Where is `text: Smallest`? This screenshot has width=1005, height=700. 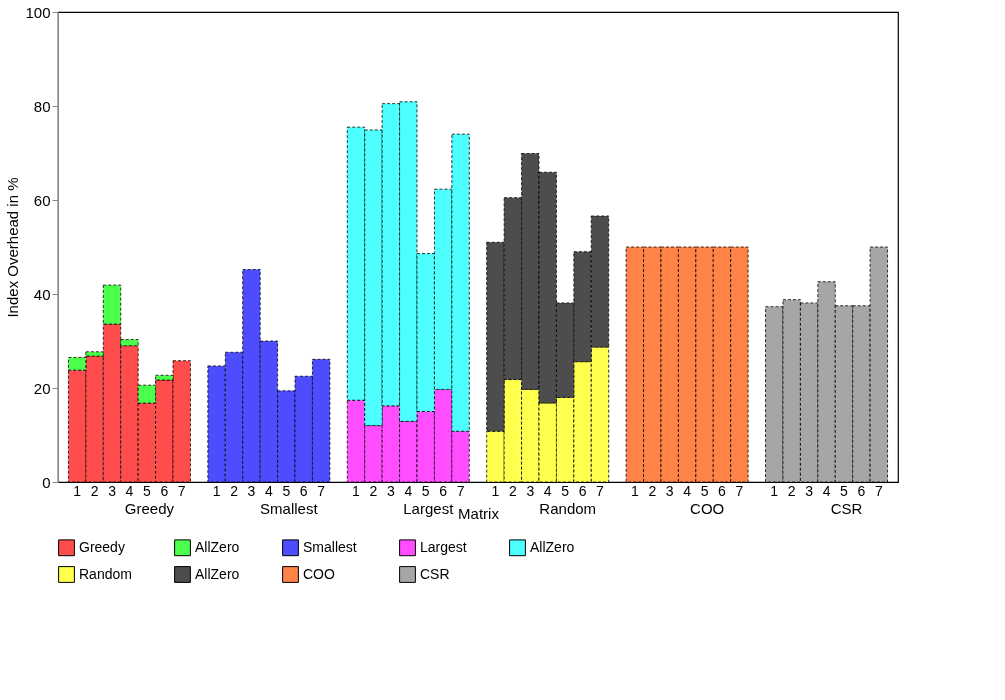
text: Smallest is located at coordinates (289, 508).